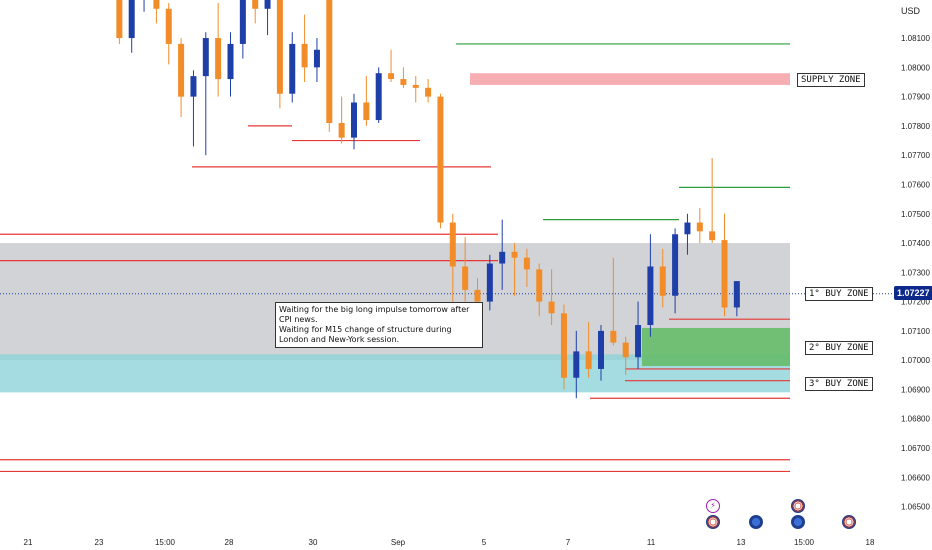 Image resolution: width=932 pixels, height=550 pixels. Describe the element at coordinates (915, 243) in the screenshot. I see `y-tick-label: 1.07400` at that location.